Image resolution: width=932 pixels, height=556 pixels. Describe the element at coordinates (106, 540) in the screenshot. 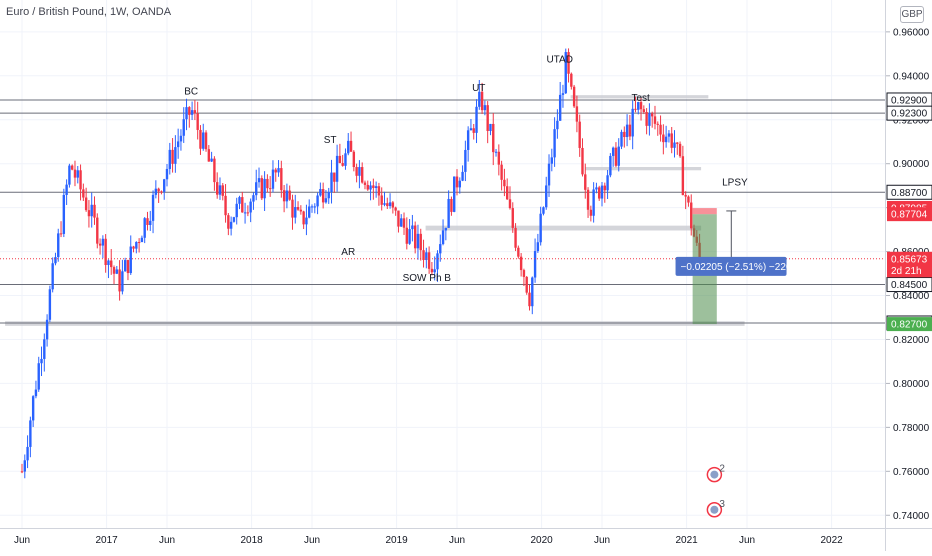

I see `time-tick-label: 2017` at that location.